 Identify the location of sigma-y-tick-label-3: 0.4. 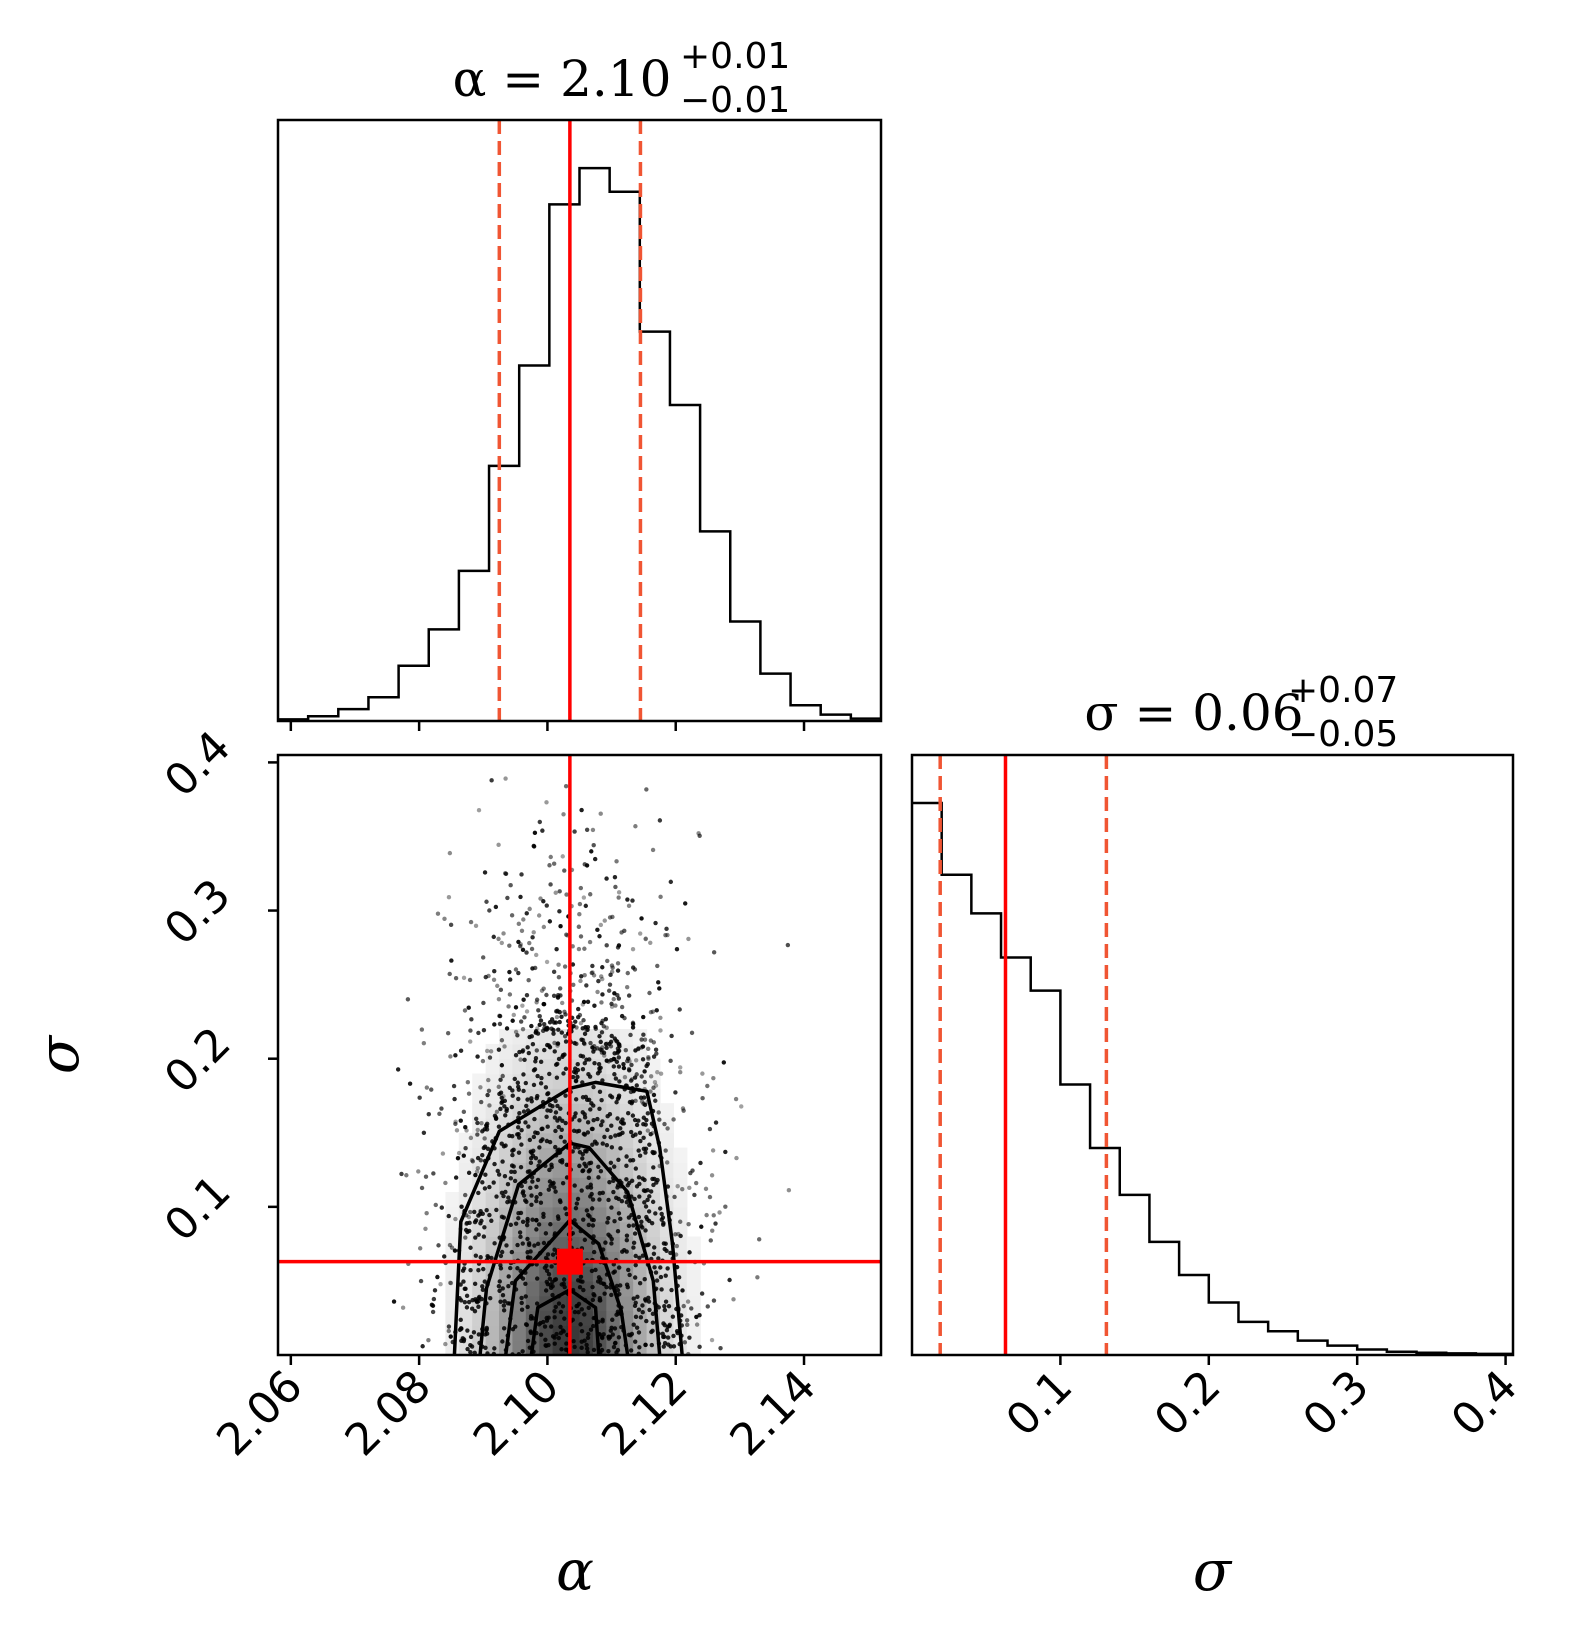
(198, 764).